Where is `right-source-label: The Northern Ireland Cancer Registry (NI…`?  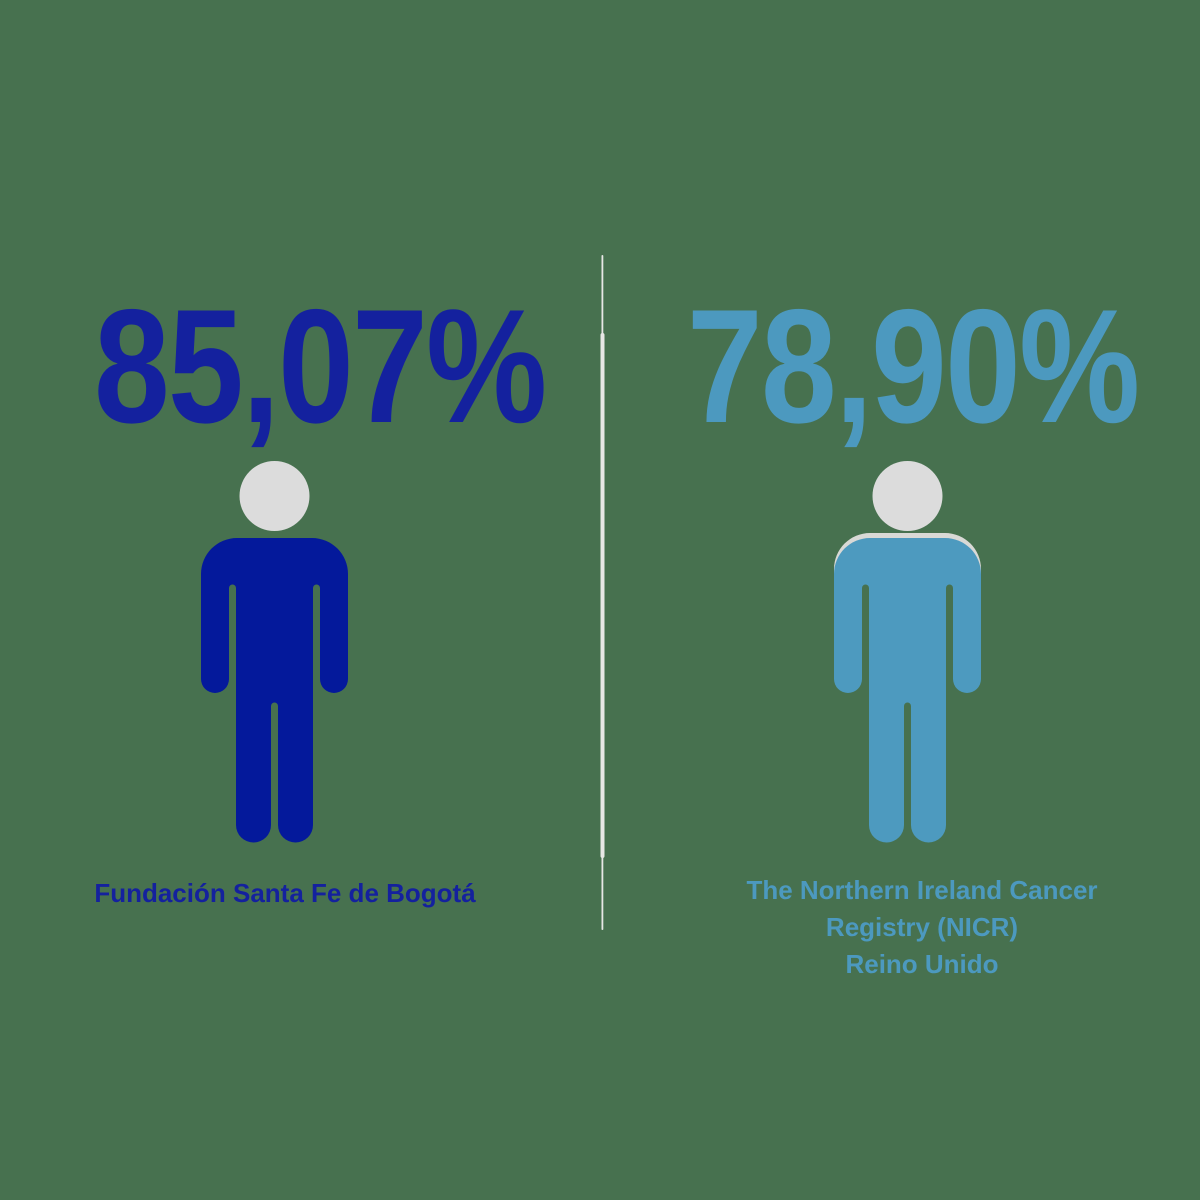
right-source-label: The Northern Ireland Cancer Registry (NI… is located at coordinates (911, 927).